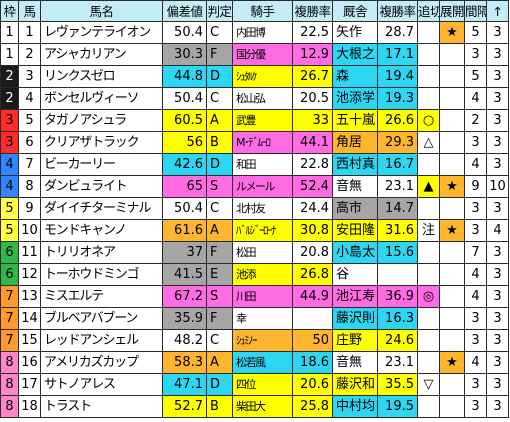  What do you see at coordinates (9, 33) in the screenshot?
I see `cell-waku: 1` at bounding box center [9, 33].